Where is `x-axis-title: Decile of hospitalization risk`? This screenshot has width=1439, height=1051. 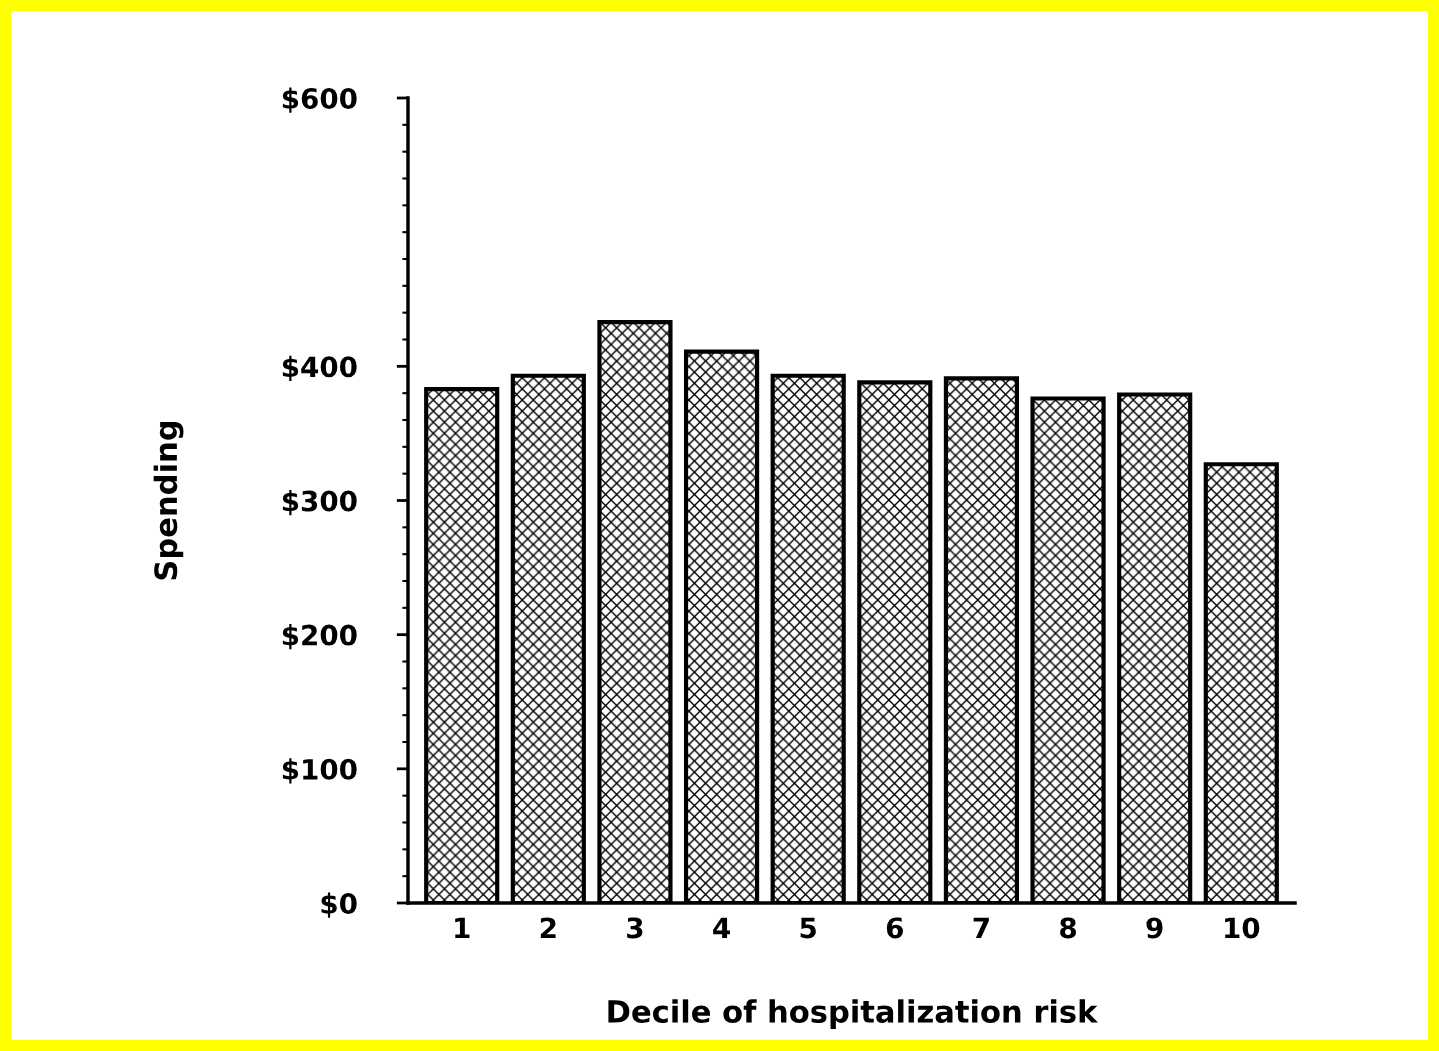 x-axis-title: Decile of hospitalization risk is located at coordinates (853, 1014).